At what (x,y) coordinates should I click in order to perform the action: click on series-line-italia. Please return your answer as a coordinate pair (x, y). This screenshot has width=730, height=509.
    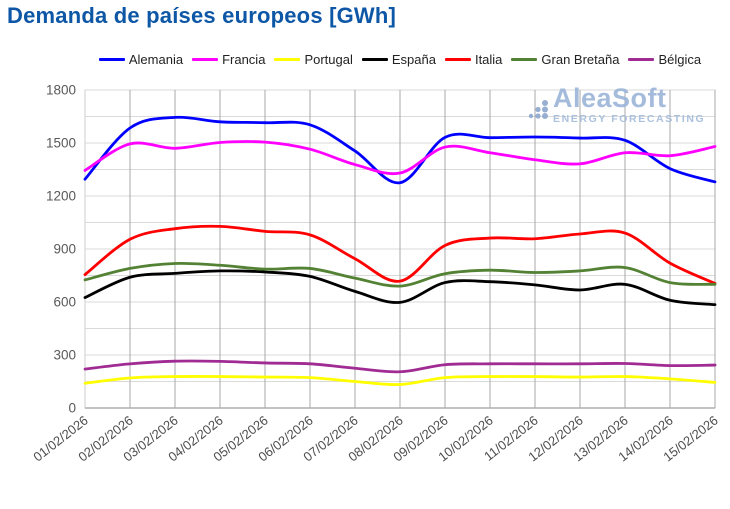
    Looking at the image, I should click on (400, 254).